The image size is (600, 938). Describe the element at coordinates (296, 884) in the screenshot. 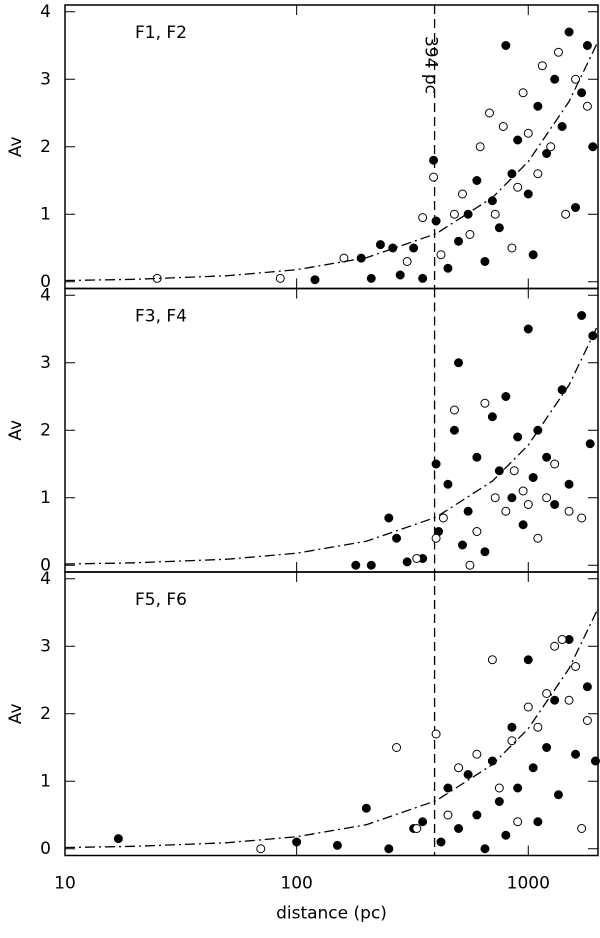

I see `x-tick-label: 100` at that location.